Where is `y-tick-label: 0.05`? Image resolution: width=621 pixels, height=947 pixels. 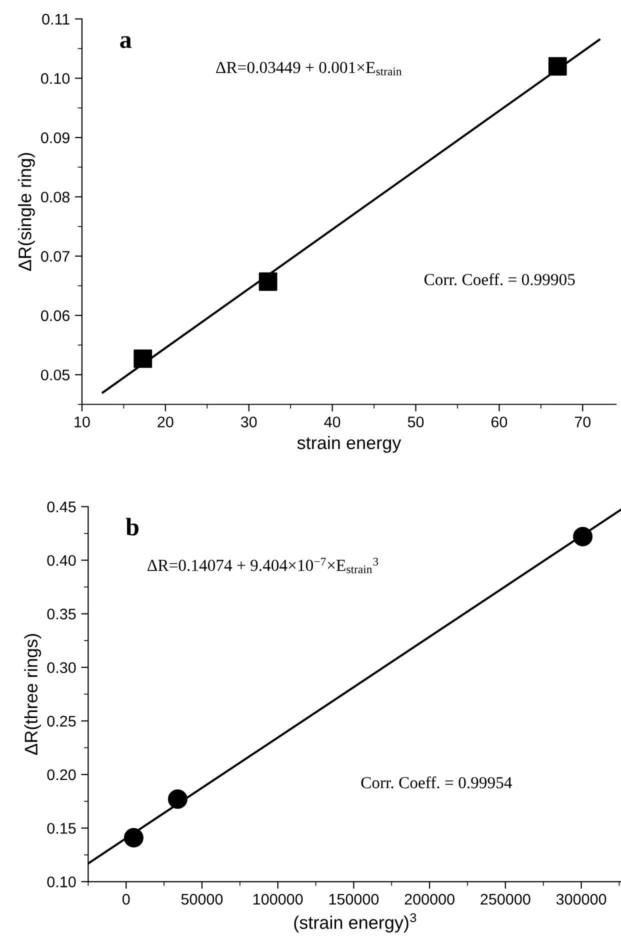
y-tick-label: 0.05 is located at coordinates (55, 375).